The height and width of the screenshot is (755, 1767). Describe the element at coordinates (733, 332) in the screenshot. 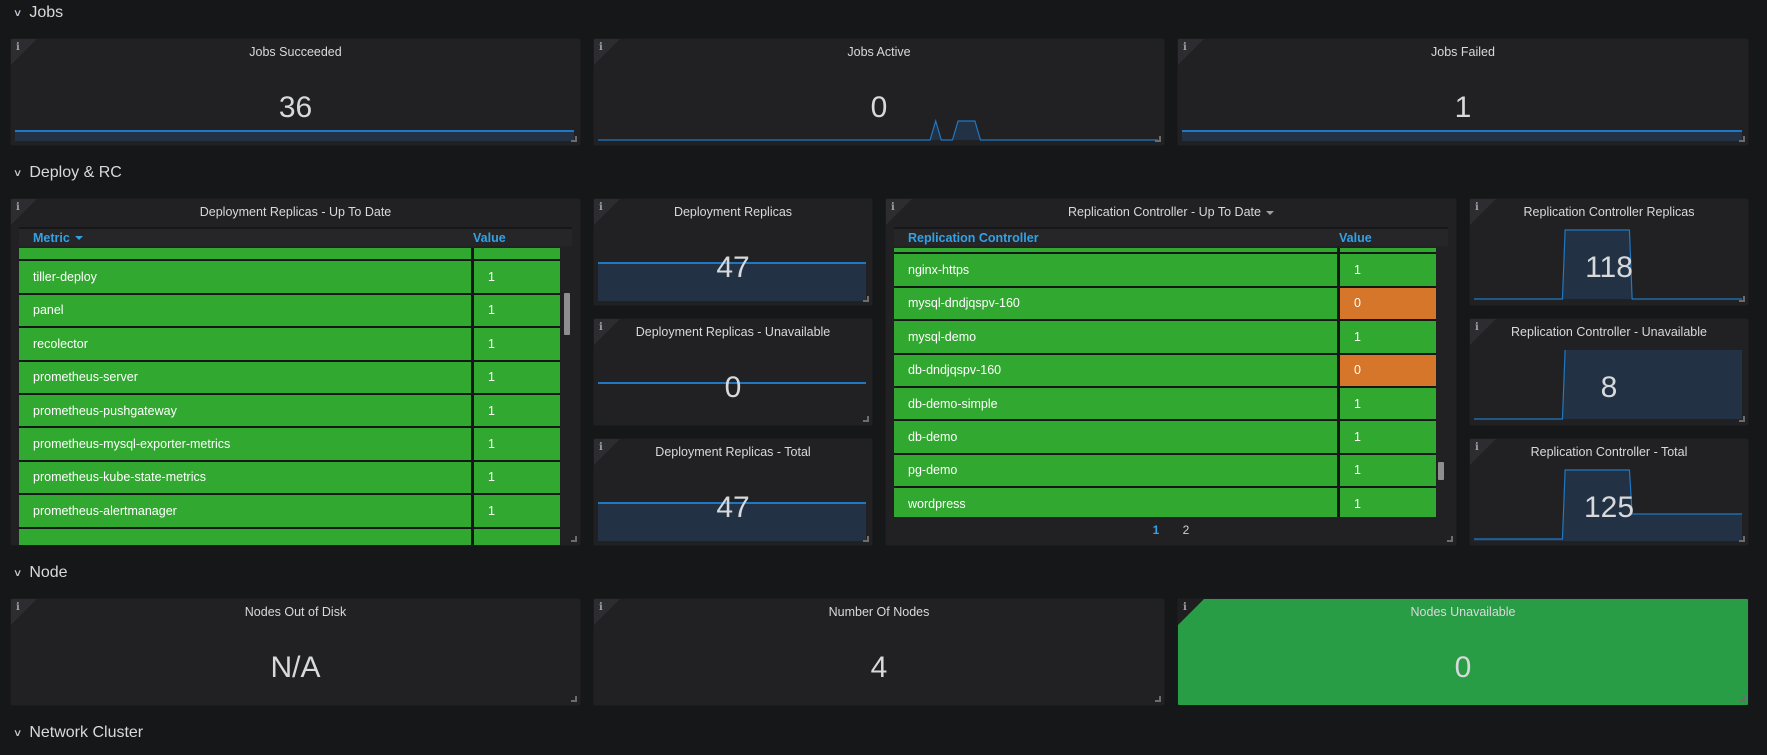

I see `panel-title: Deployment Replicas - Unavailable` at that location.